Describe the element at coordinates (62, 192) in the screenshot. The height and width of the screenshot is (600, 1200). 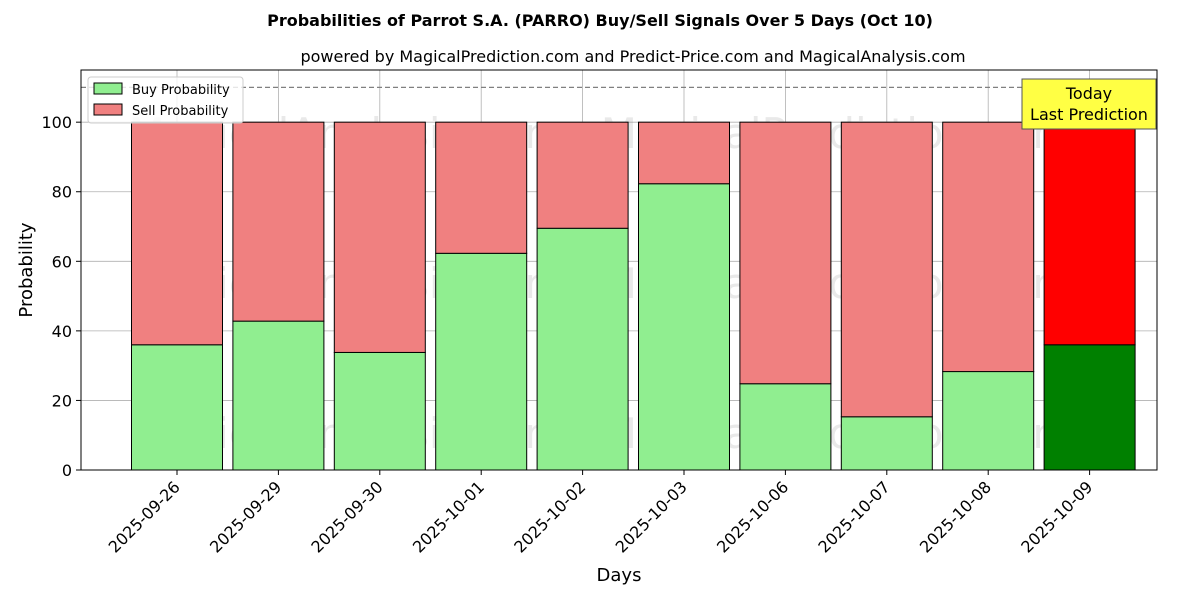
I see `y-tick-label: 80` at that location.